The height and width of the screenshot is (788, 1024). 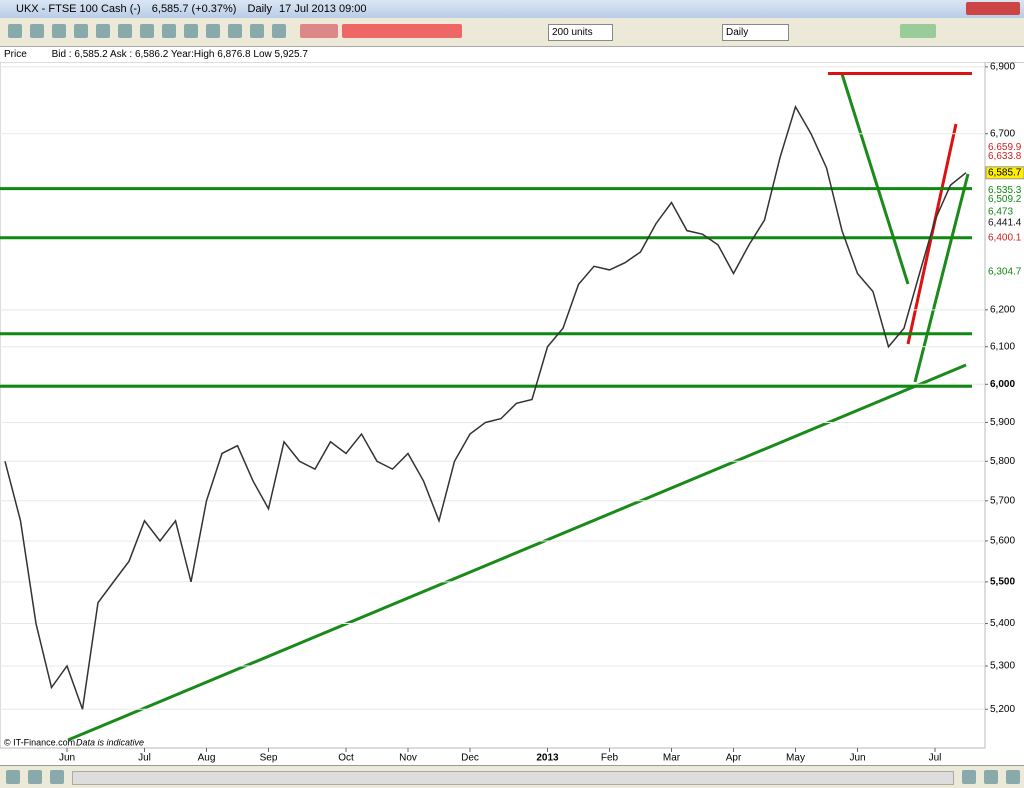 I want to click on x-tick-label: Mar, so click(x=672, y=758).